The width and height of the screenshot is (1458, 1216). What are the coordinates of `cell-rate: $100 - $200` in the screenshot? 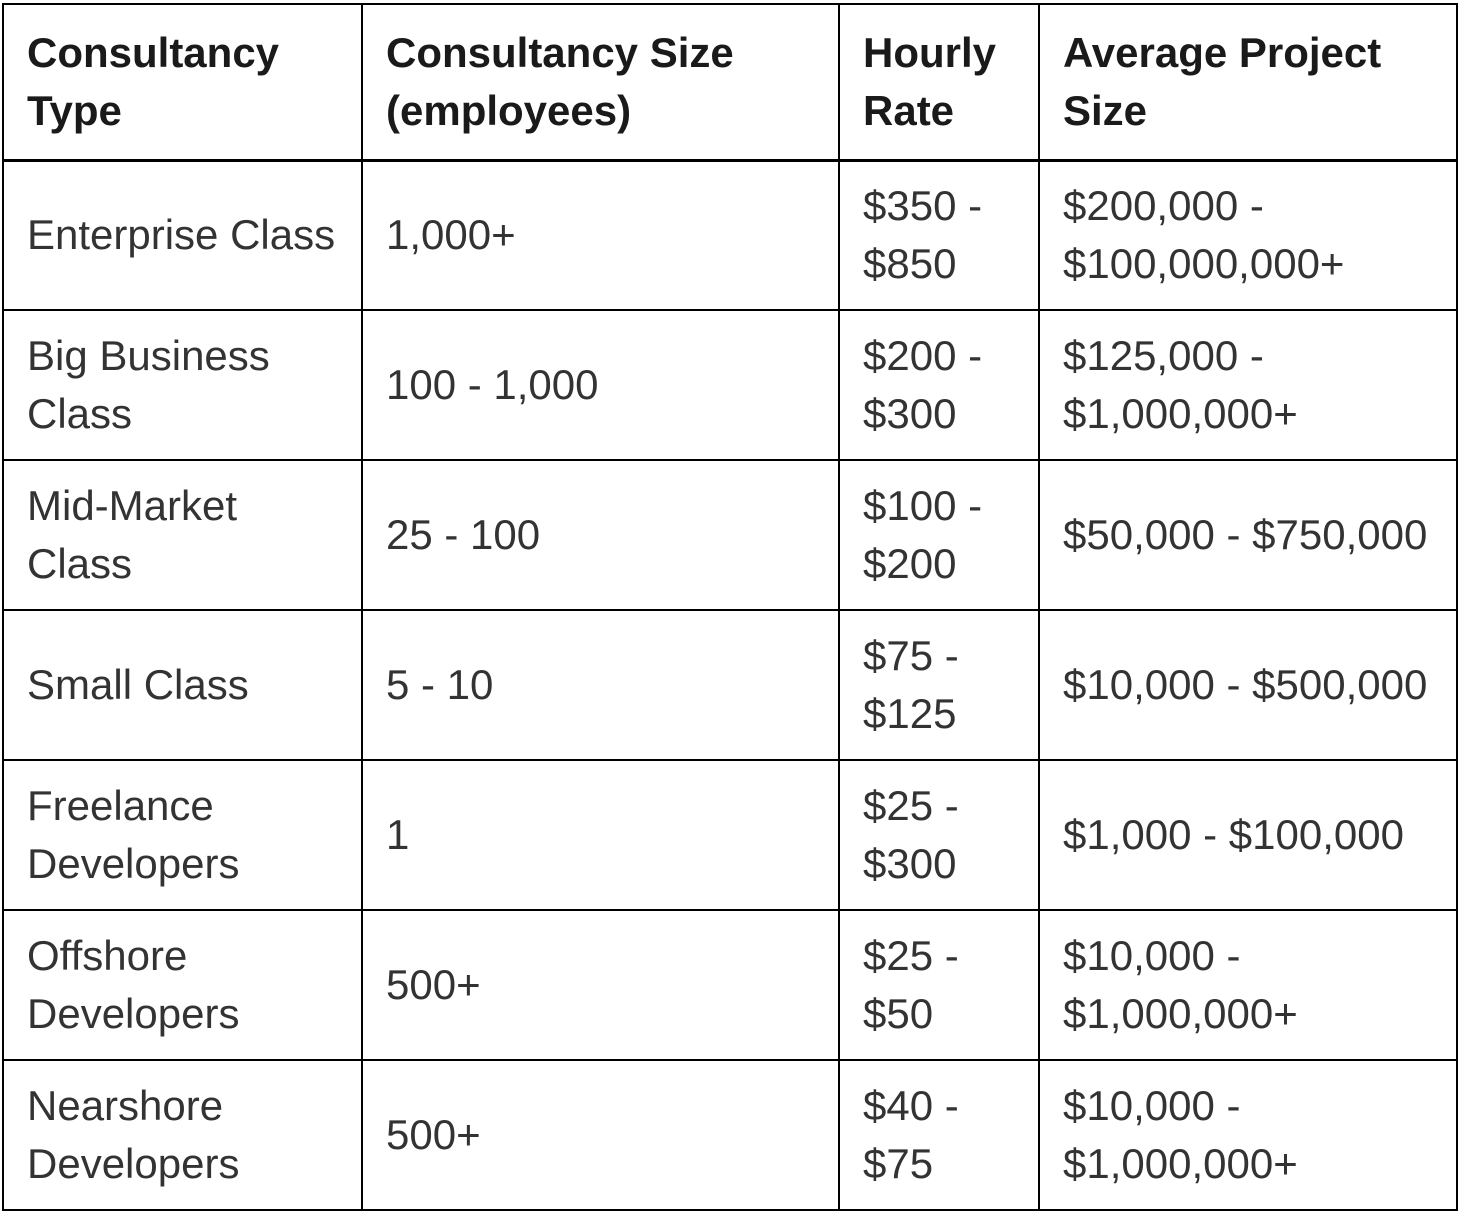 It's located at (939, 535).